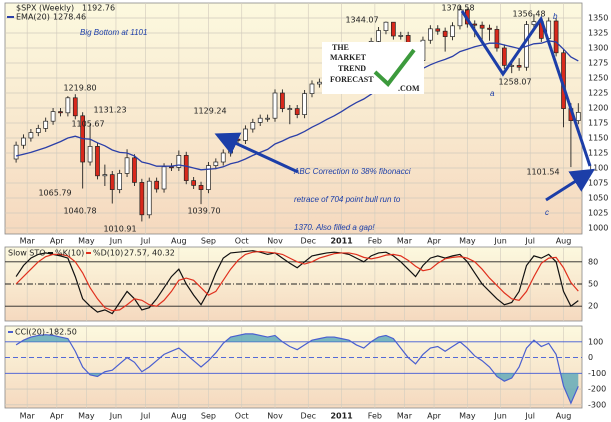 Image resolution: width=611 pixels, height=422 pixels. What do you see at coordinates (598, 18) in the screenshot?
I see `y-tick-label: 1350` at bounding box center [598, 18].